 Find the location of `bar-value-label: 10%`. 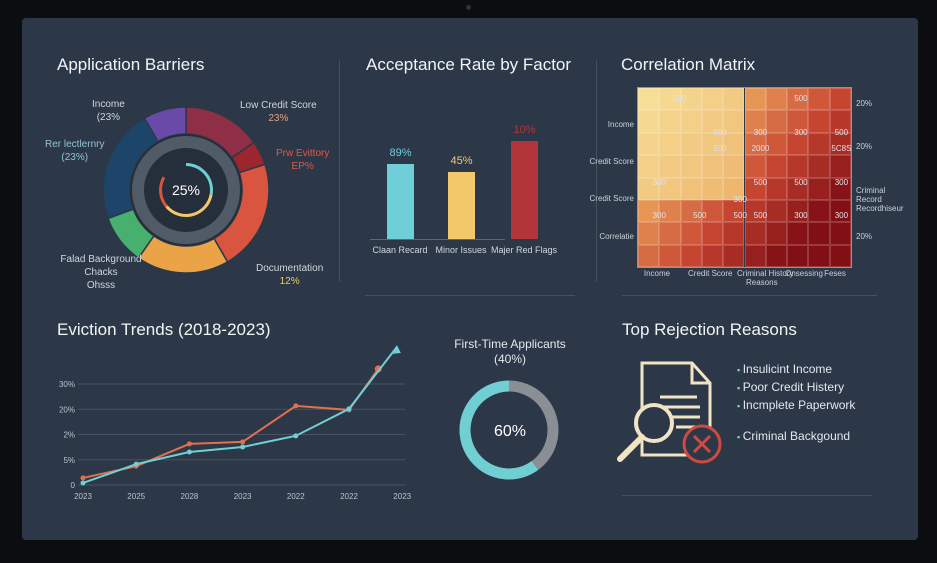

bar-value-label: 10% is located at coordinates (524, 130).